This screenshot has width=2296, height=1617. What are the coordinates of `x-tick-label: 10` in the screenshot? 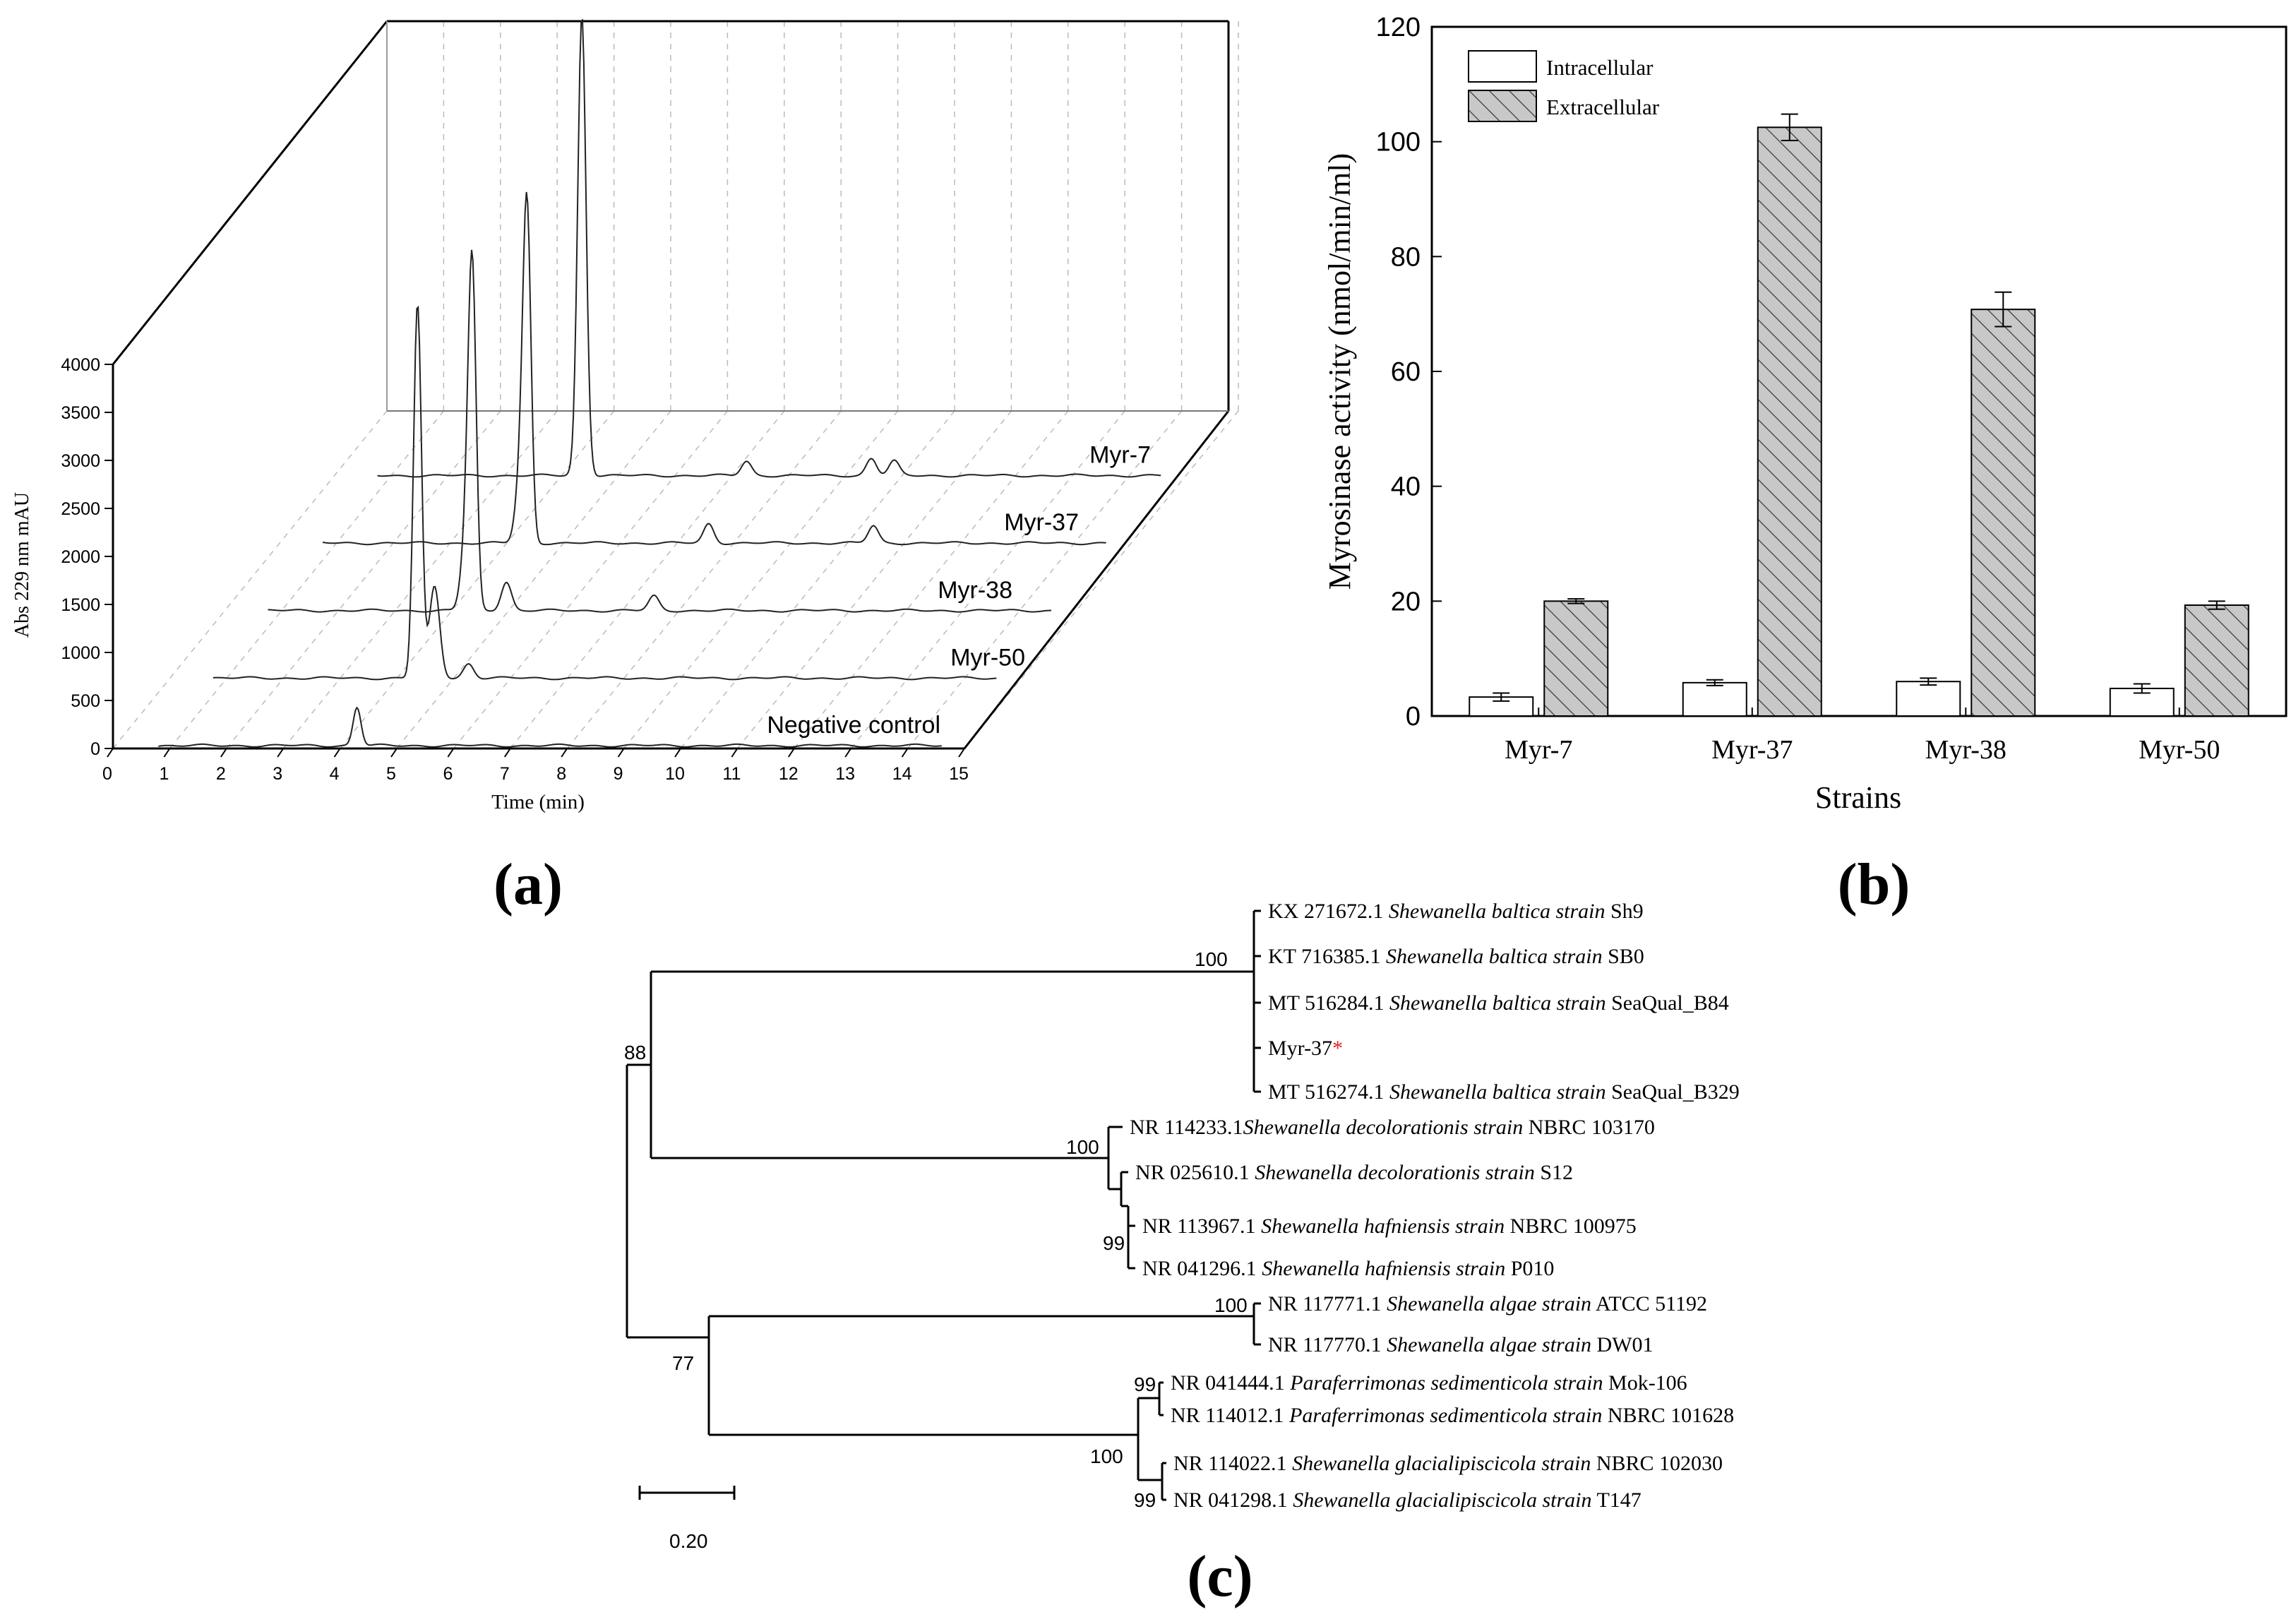 It's located at (675, 774).